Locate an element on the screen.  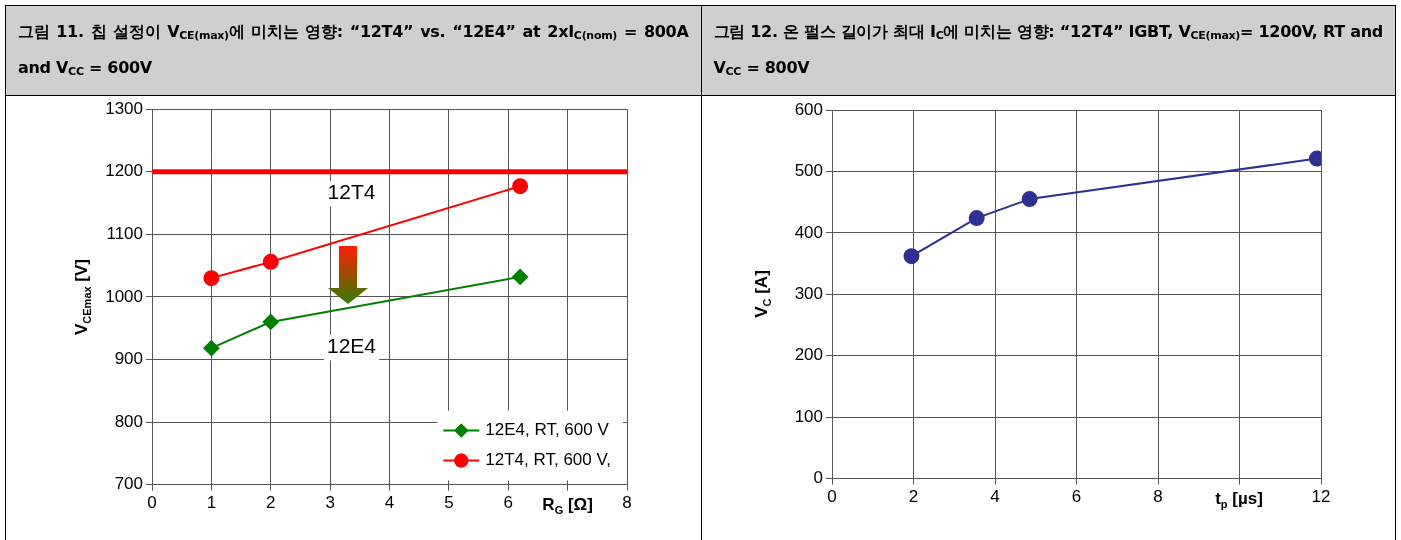
x-axis-title: t$_{p}$ [µs] is located at coordinates (1239, 499).